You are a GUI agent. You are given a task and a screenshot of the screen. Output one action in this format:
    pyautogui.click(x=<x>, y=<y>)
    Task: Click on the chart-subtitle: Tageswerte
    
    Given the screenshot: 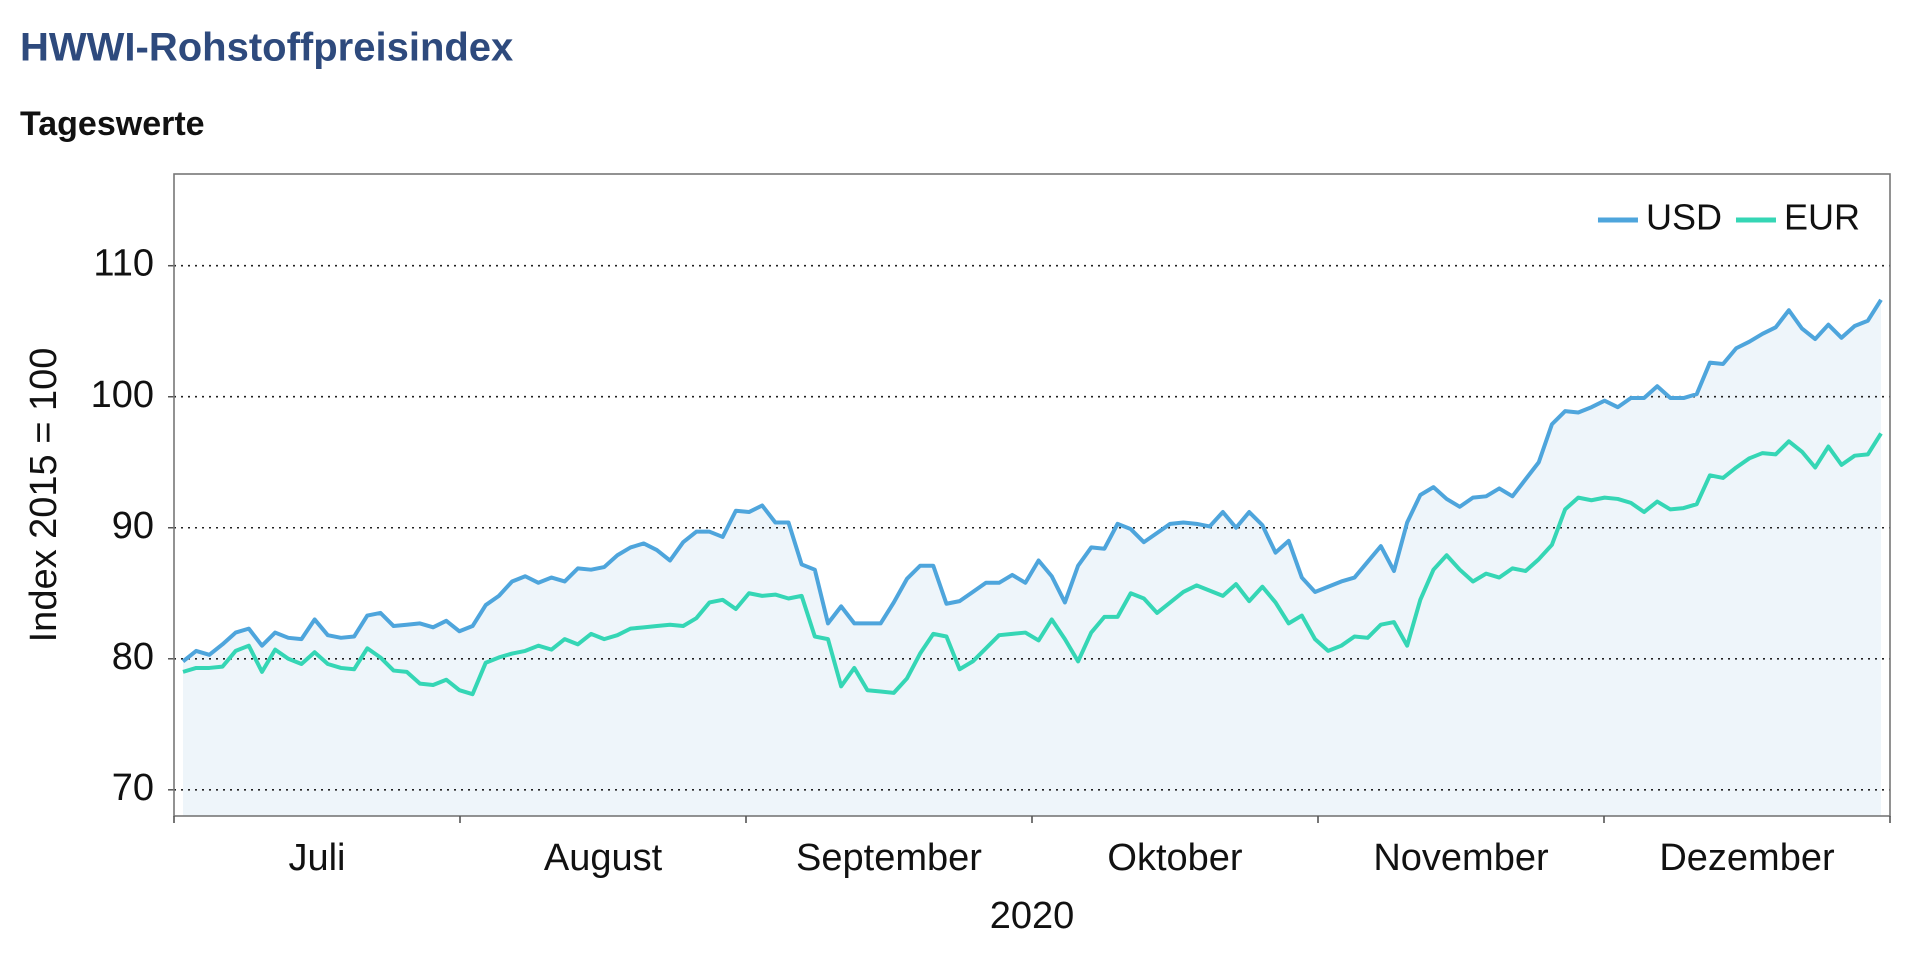 What is the action you would take?
    pyautogui.click(x=112, y=124)
    